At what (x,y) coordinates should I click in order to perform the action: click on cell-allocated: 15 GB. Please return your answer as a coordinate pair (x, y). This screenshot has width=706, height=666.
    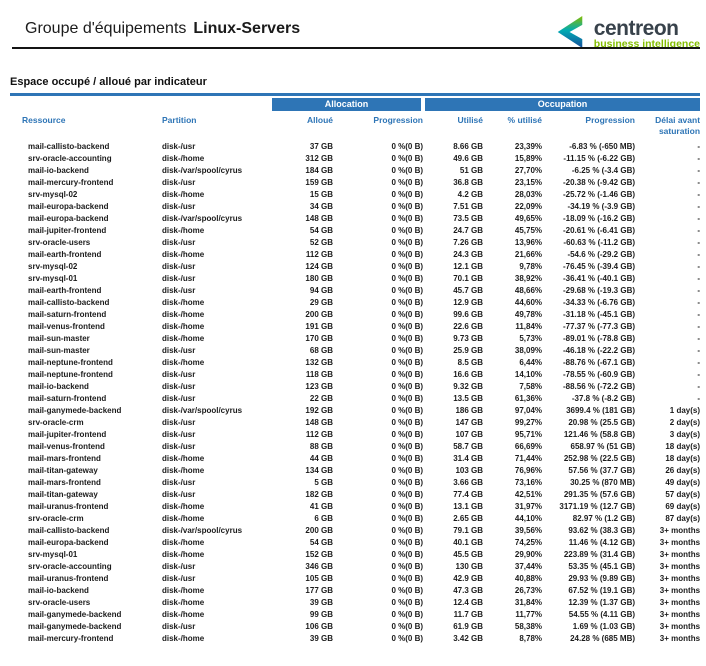
    Looking at the image, I should click on (321, 194).